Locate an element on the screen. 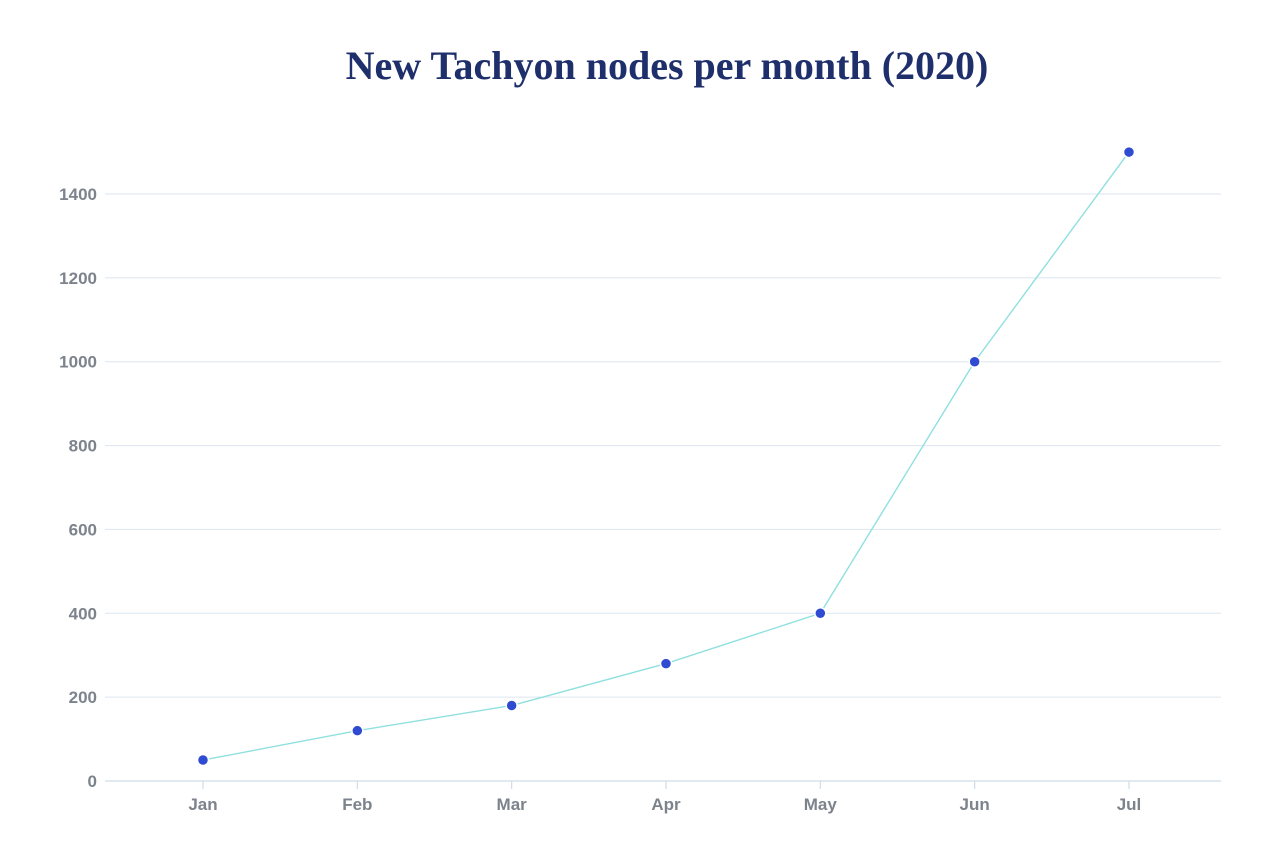  data-point-jan is located at coordinates (203, 760).